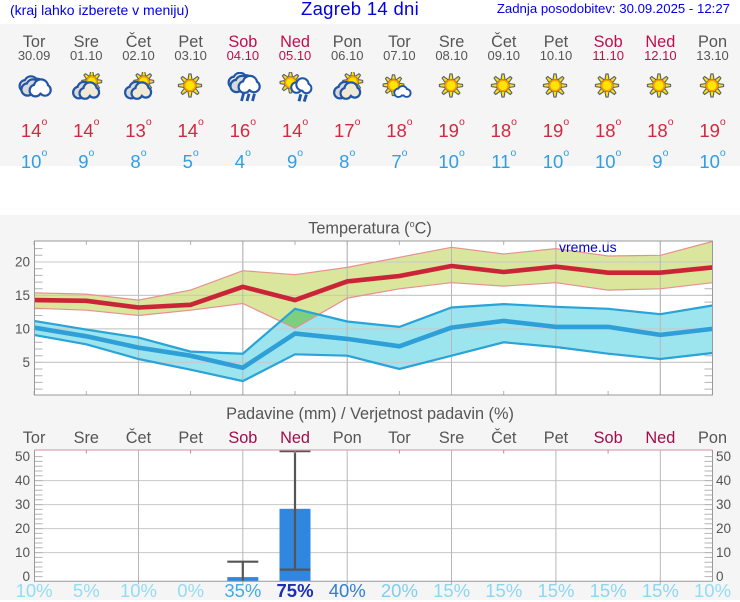  What do you see at coordinates (26, 362) in the screenshot?
I see `svg-text: 5` at bounding box center [26, 362].